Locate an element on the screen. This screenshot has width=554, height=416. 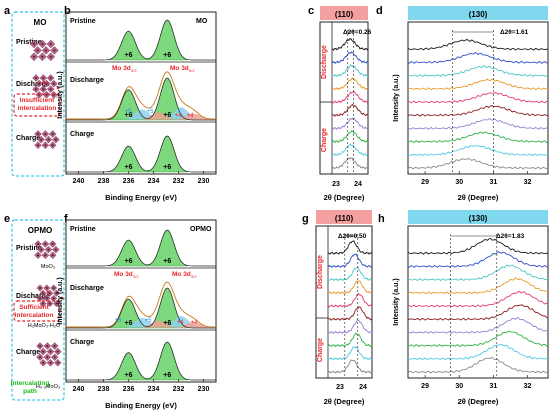
xtick-label: 31 is located at coordinates (493, 386).